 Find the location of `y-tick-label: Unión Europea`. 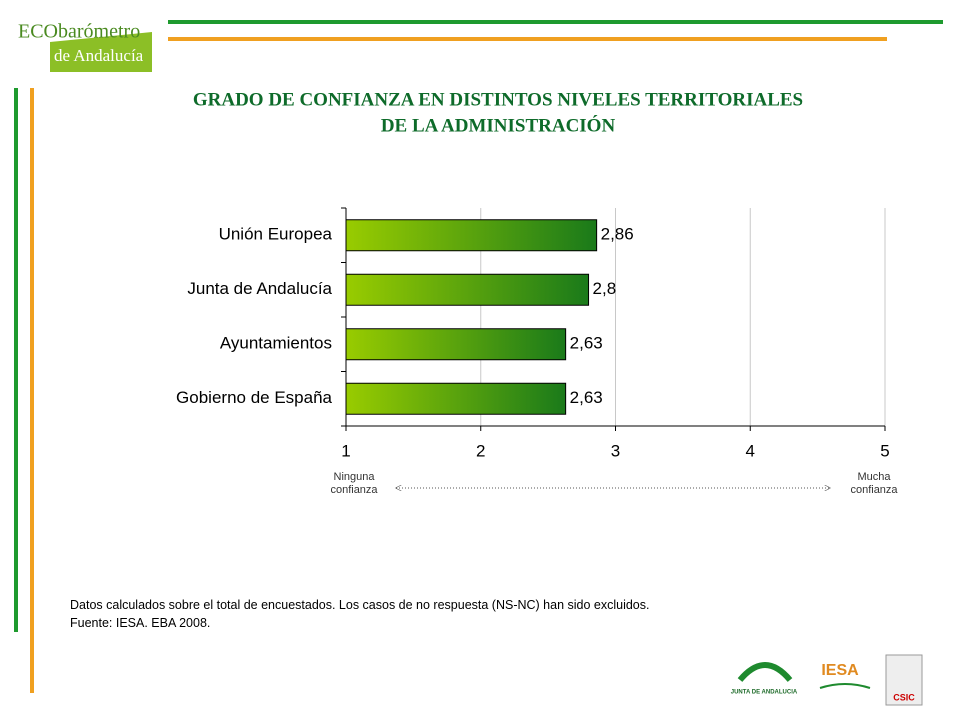

y-tick-label: Unión Europea is located at coordinates (276, 234).